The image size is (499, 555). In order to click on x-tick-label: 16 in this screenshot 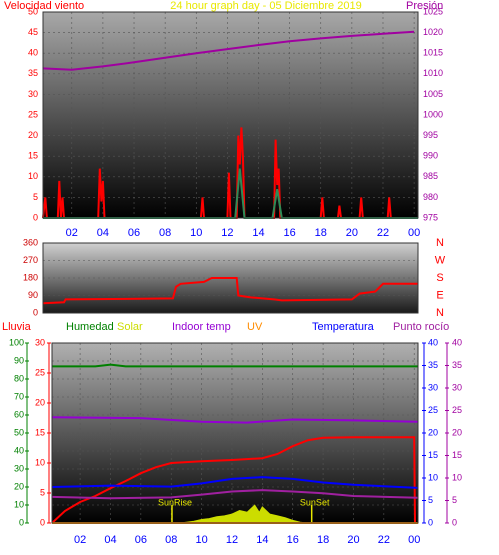, I will do `click(293, 540)`.